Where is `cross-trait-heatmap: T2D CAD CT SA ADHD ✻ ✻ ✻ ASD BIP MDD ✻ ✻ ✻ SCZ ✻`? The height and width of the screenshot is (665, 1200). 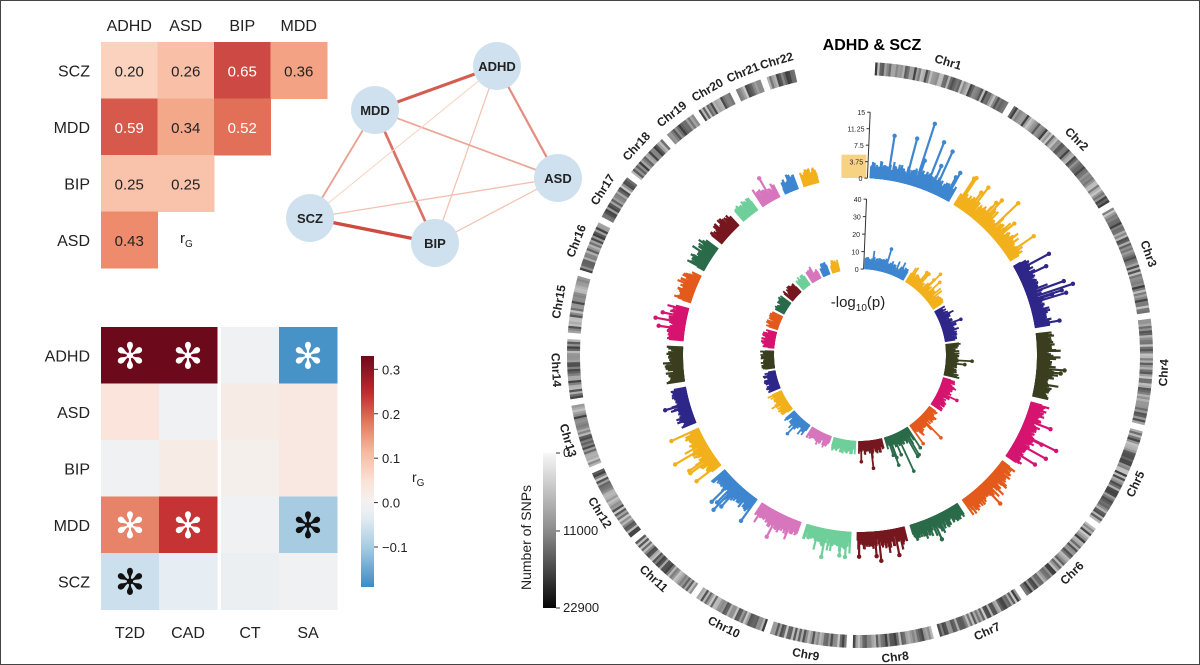 cross-trait-heatmap: T2D CAD CT SA ADHD ✻ ✻ ✻ ASD BIP MDD ✻ ✻ ✻ SCZ ✻ is located at coordinates (191, 484).